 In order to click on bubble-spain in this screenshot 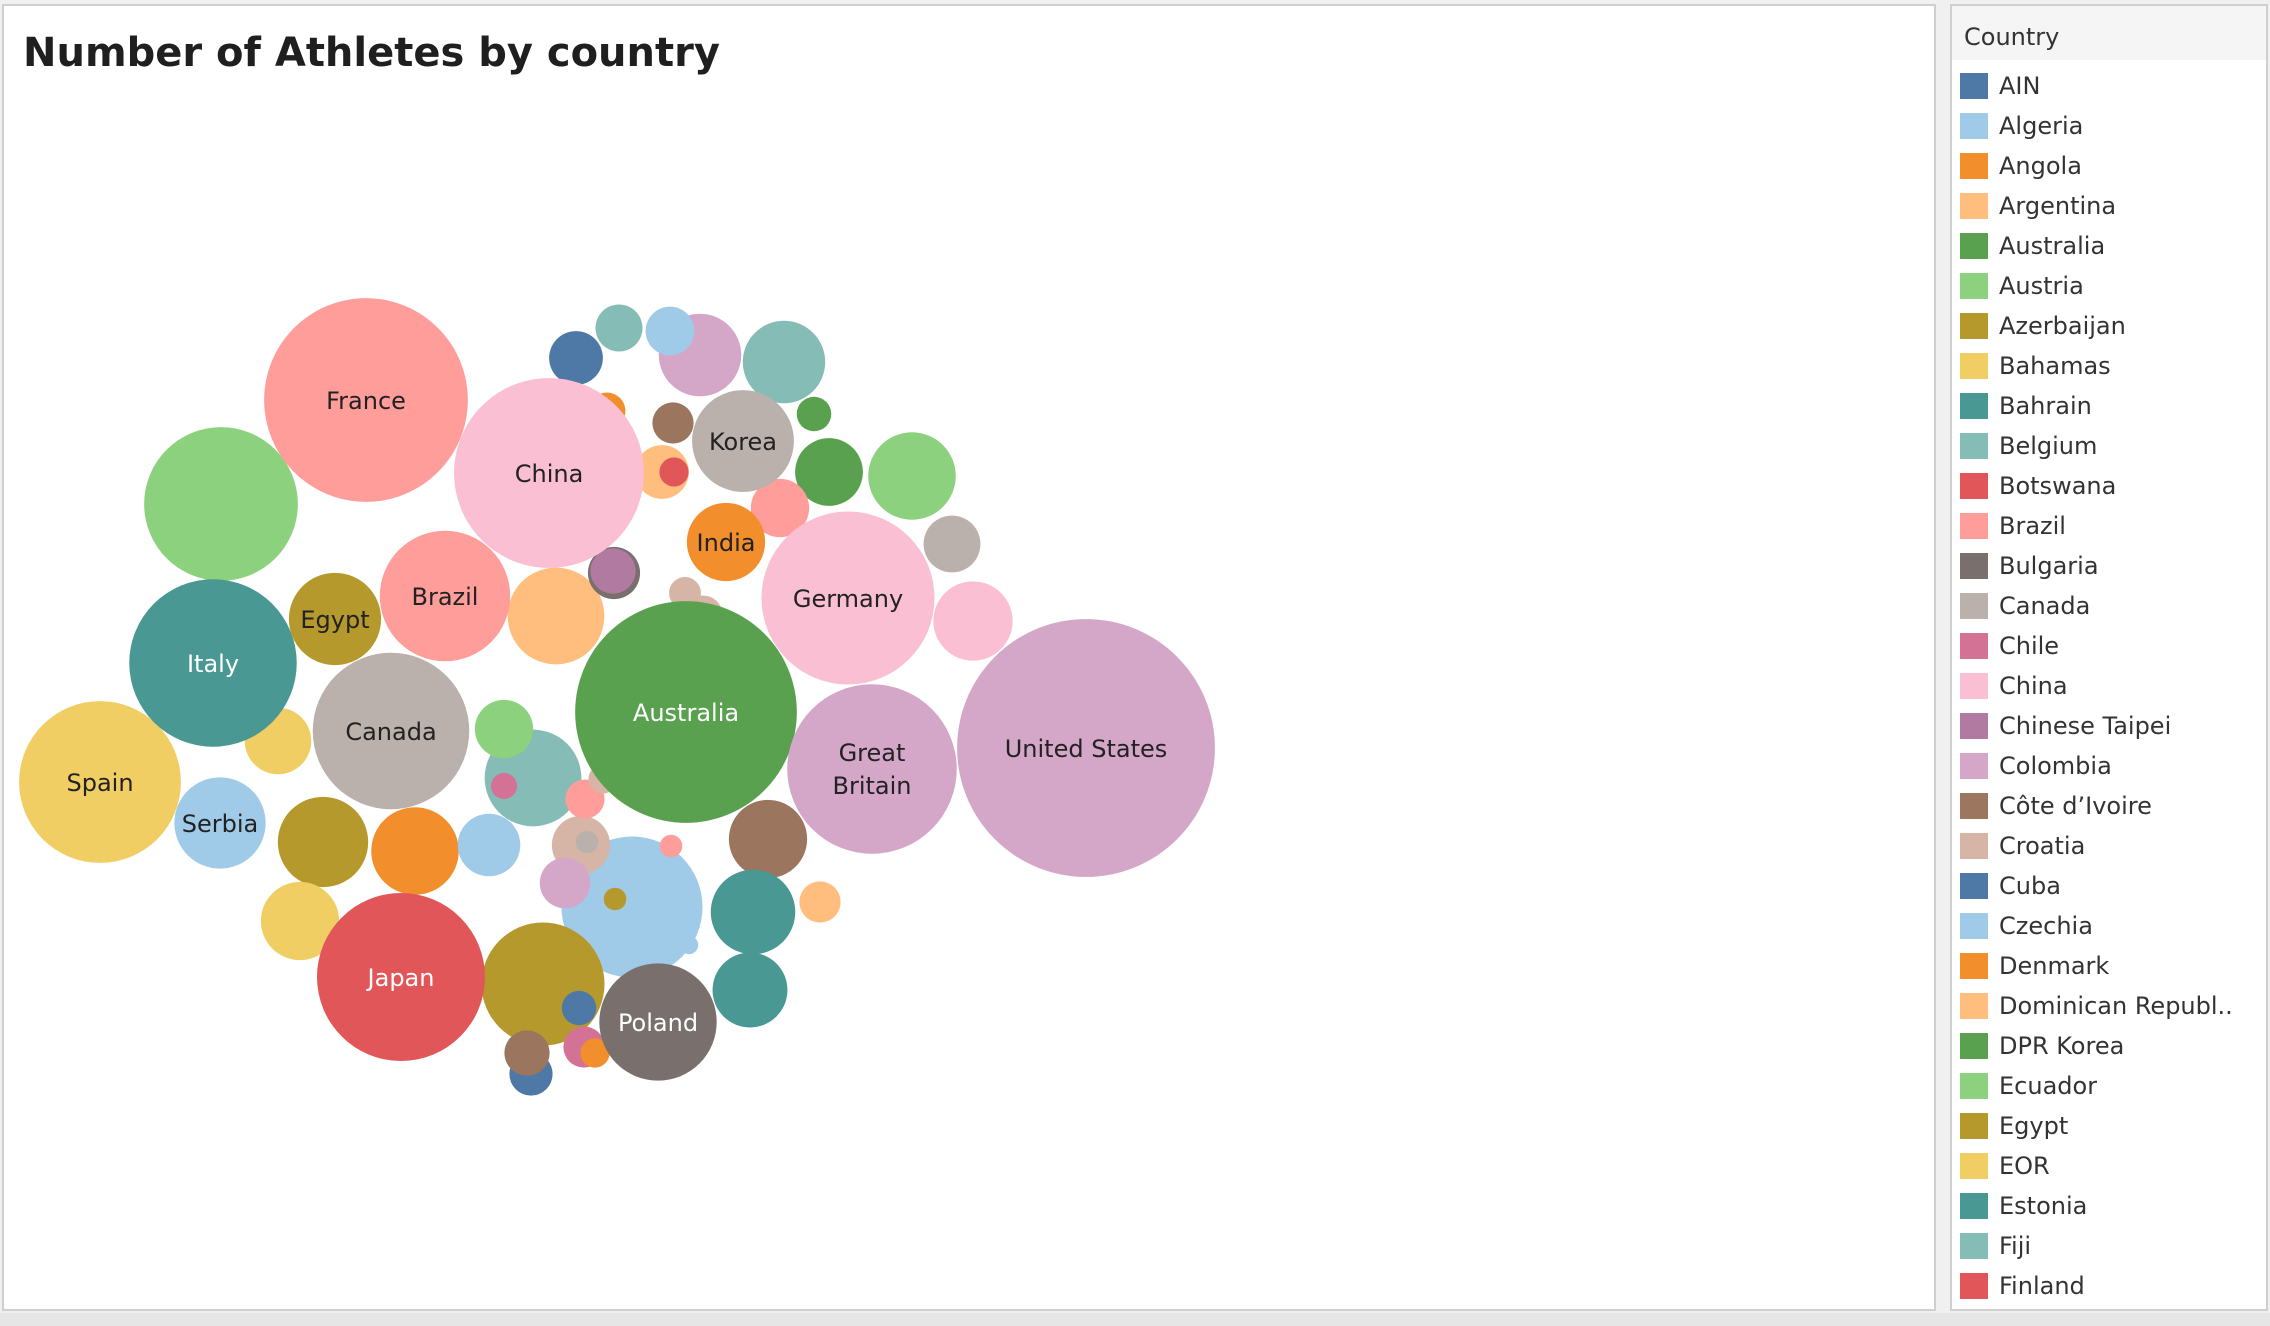, I will do `click(100, 782)`.